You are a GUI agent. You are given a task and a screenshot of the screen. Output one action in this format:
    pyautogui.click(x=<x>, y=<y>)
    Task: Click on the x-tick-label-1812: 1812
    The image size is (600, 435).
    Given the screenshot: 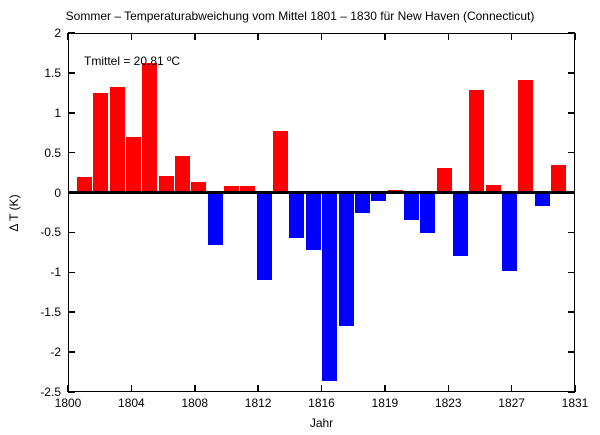 What is the action you would take?
    pyautogui.click(x=258, y=403)
    